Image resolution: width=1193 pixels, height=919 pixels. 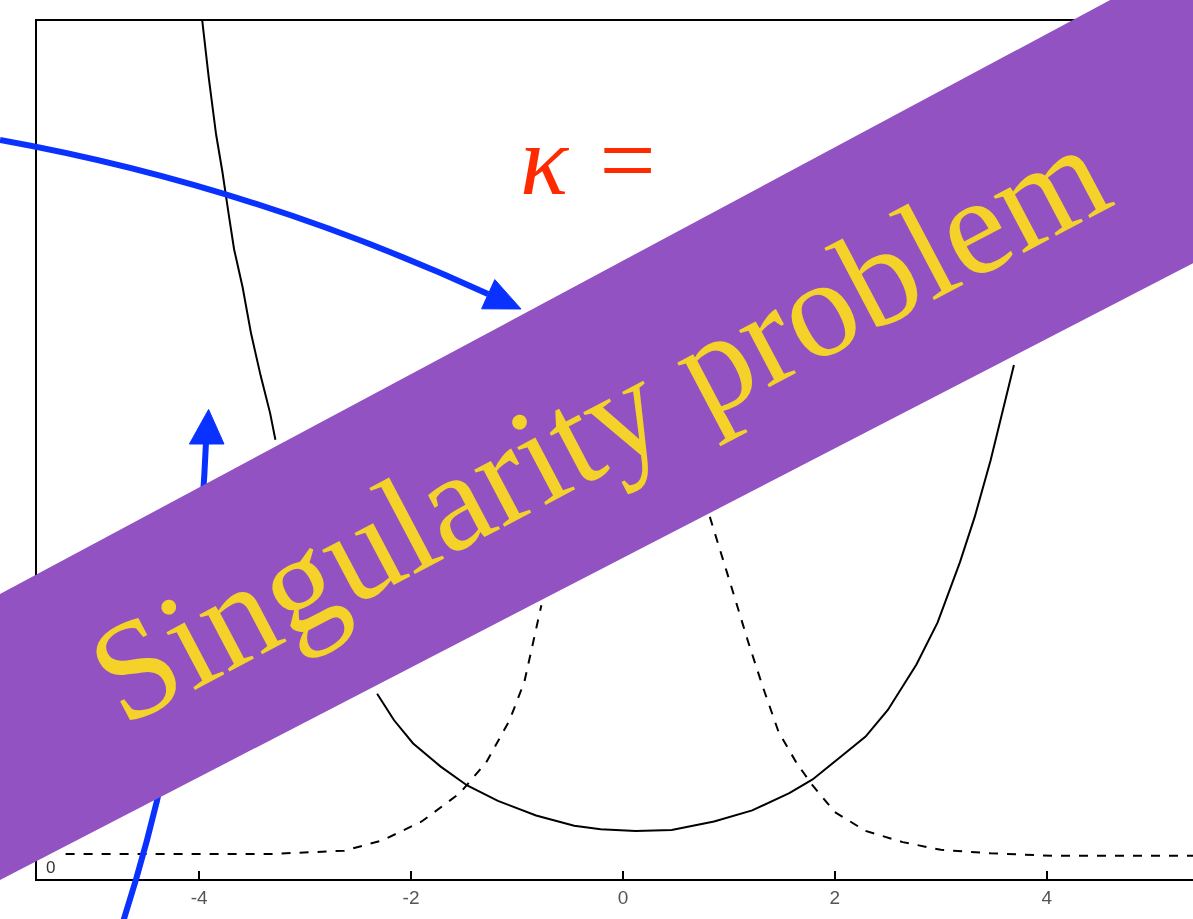 What do you see at coordinates (623, 897) in the screenshot?
I see `x-tick-label: 0` at bounding box center [623, 897].